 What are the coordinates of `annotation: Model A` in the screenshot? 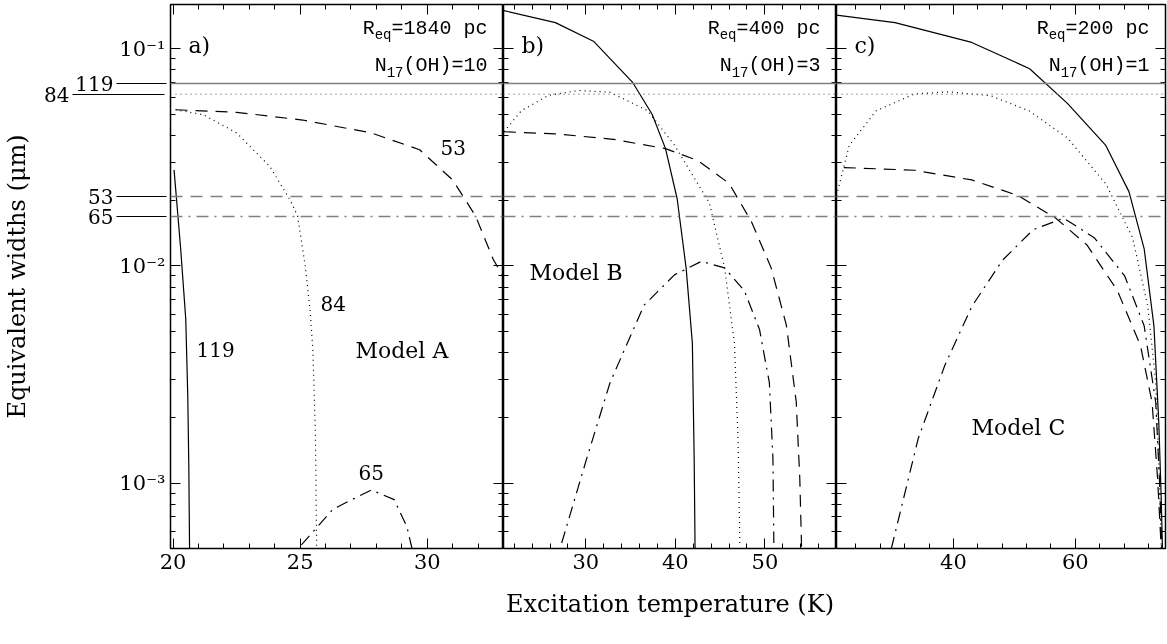 It's located at (402, 350).